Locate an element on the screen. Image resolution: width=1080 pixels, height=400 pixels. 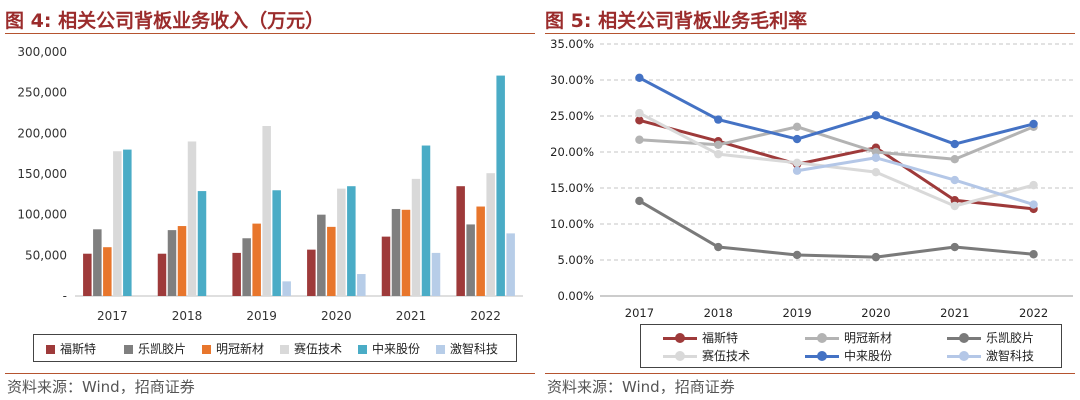
title-text: 相关公司背板业务毛利率 is located at coordinates (703, 21).